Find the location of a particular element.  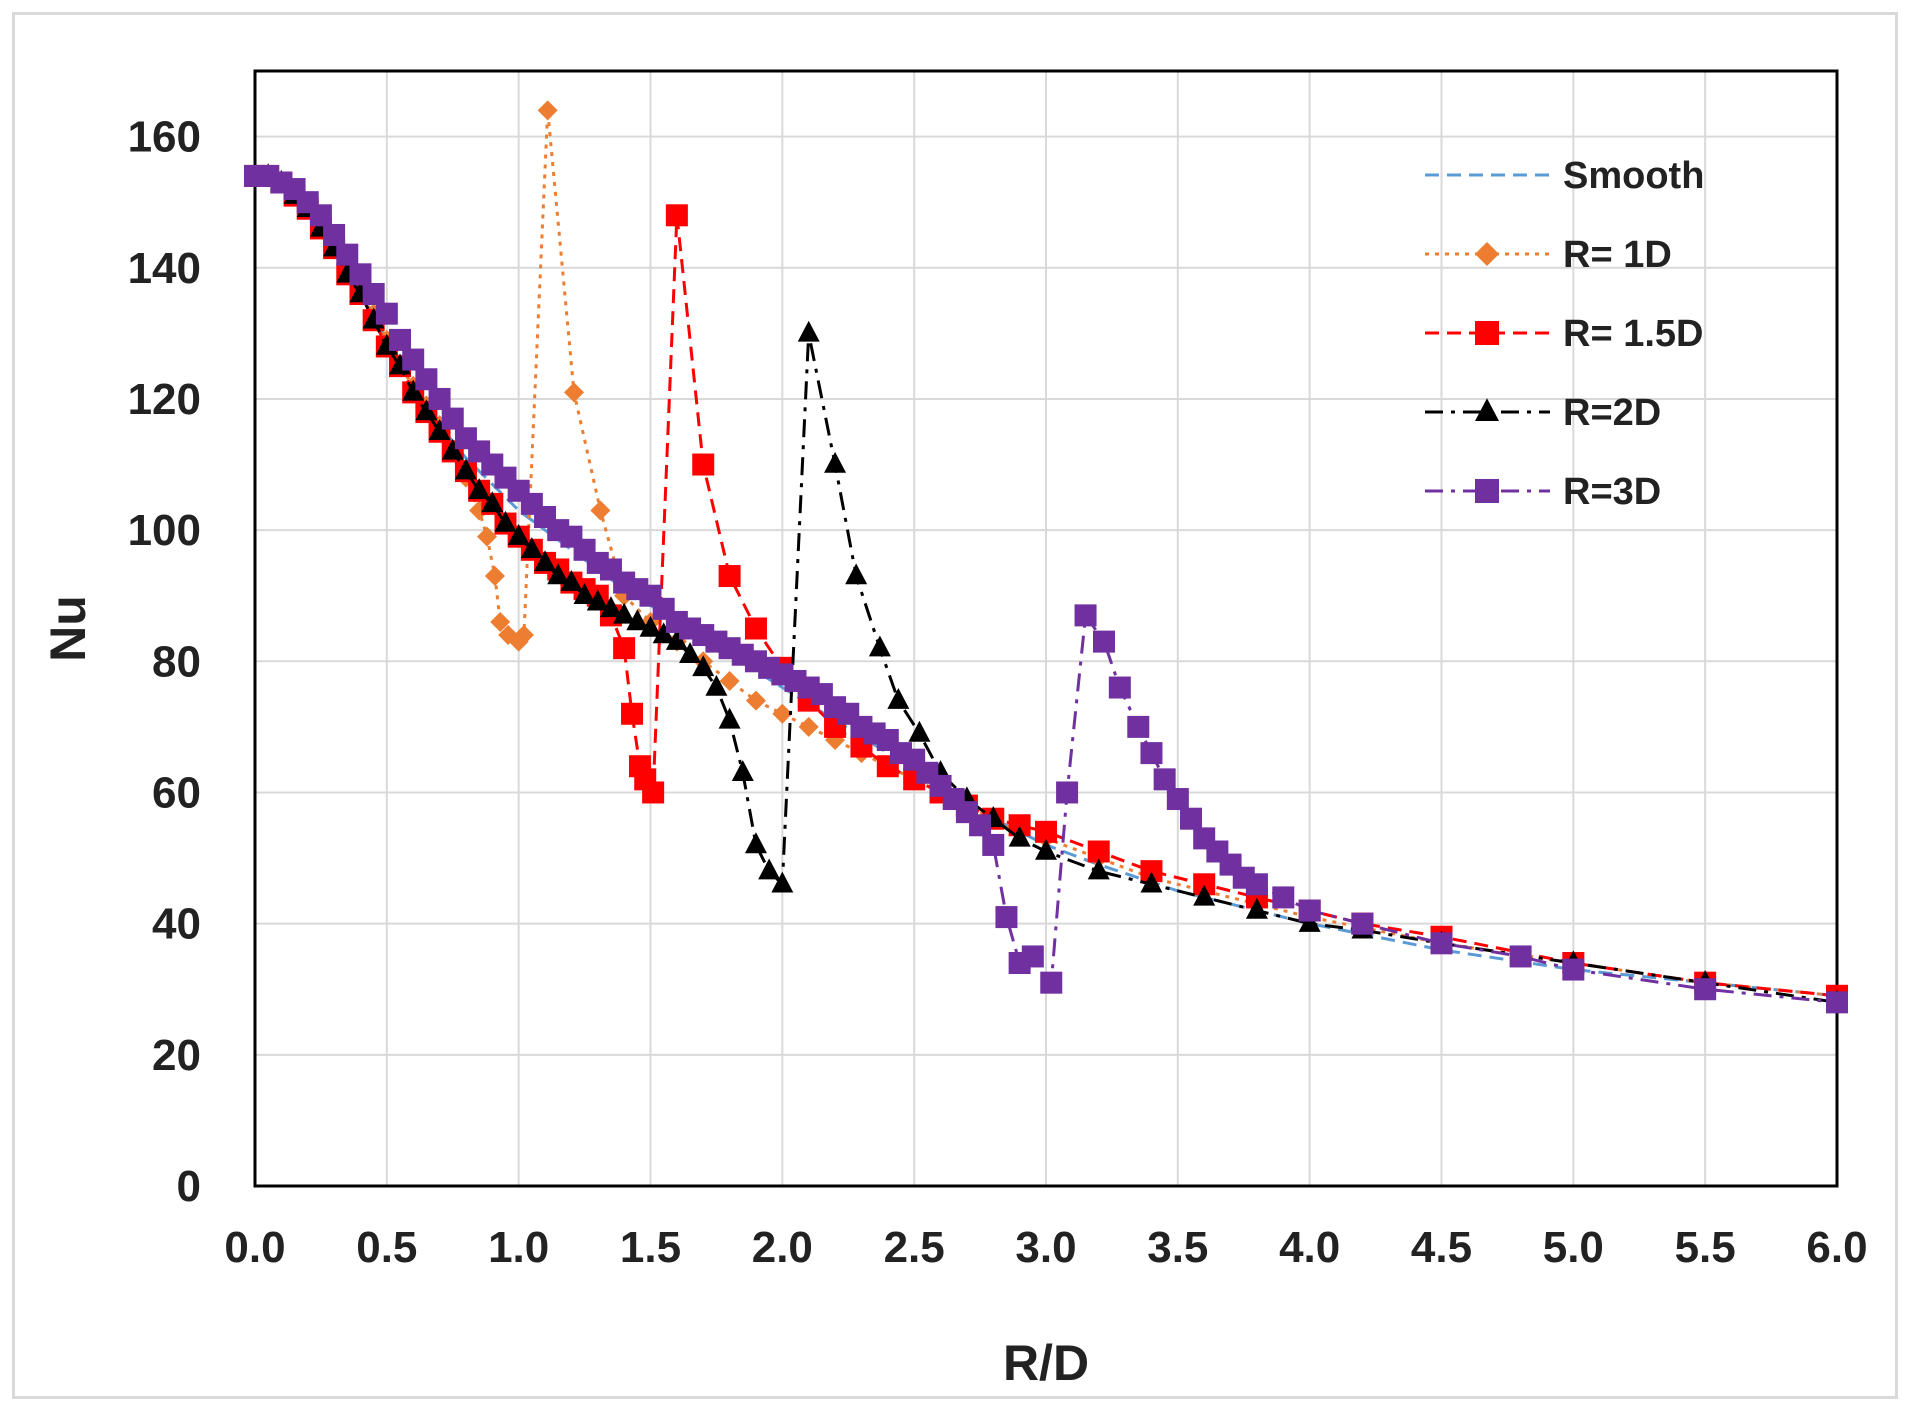

x-tick-label: 5.5 is located at coordinates (1705, 1247).